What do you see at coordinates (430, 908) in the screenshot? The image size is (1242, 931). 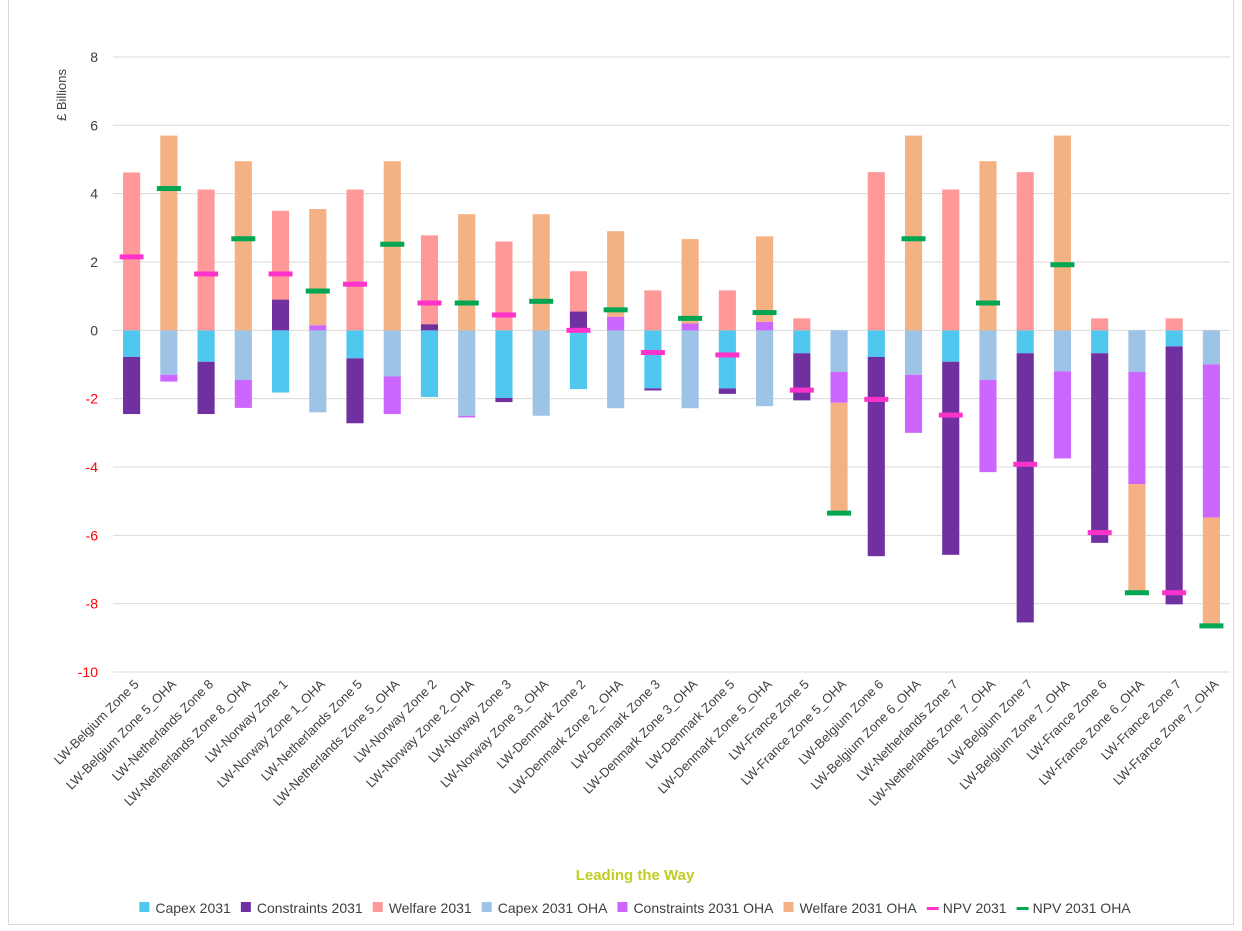 I see `legend-label: Welfare 2031` at bounding box center [430, 908].